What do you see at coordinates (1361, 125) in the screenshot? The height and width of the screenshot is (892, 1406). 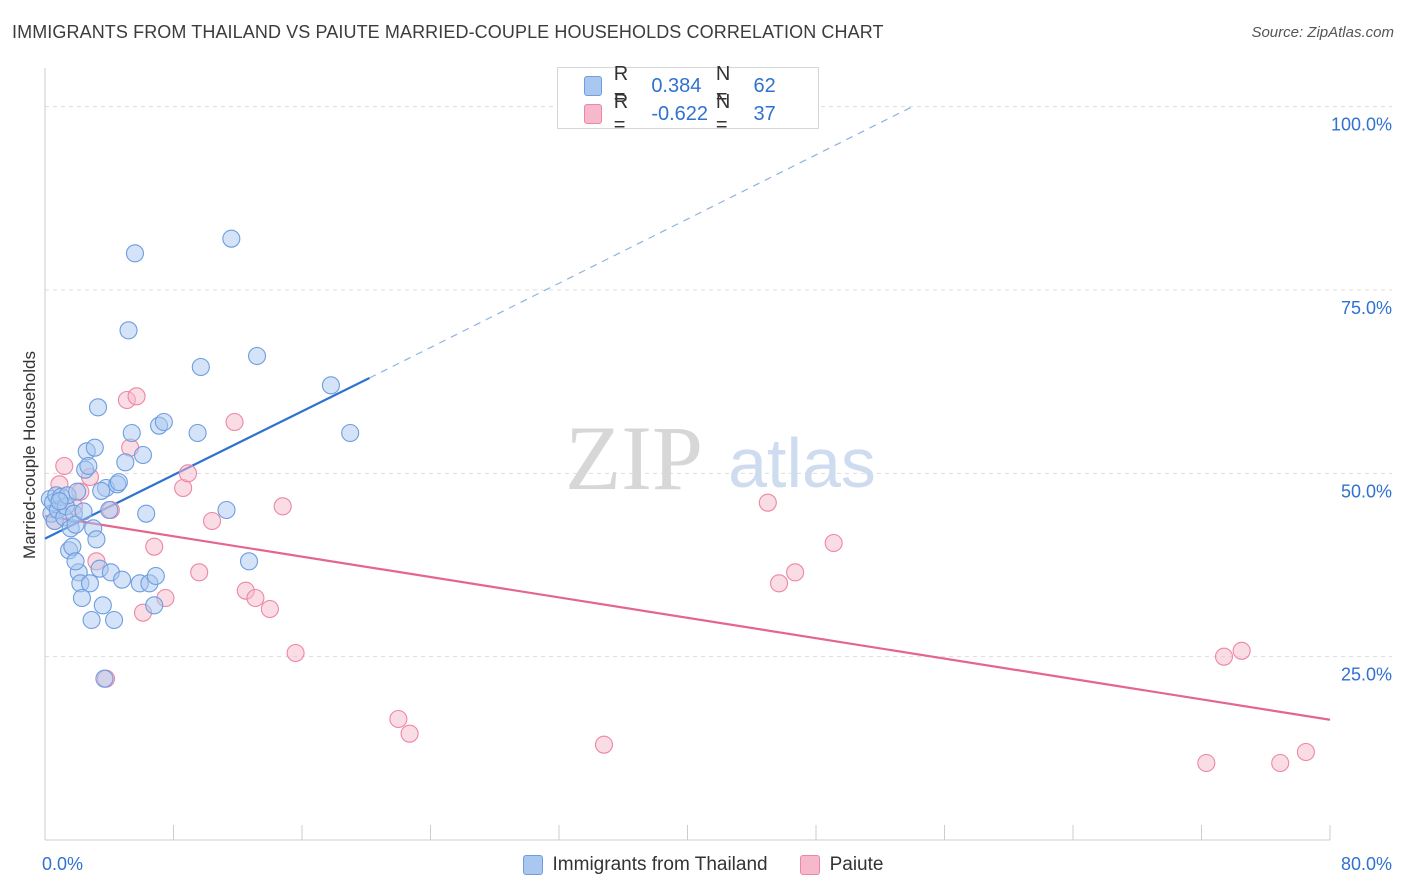 I see `y-tick-label: 100.0%` at bounding box center [1361, 125].